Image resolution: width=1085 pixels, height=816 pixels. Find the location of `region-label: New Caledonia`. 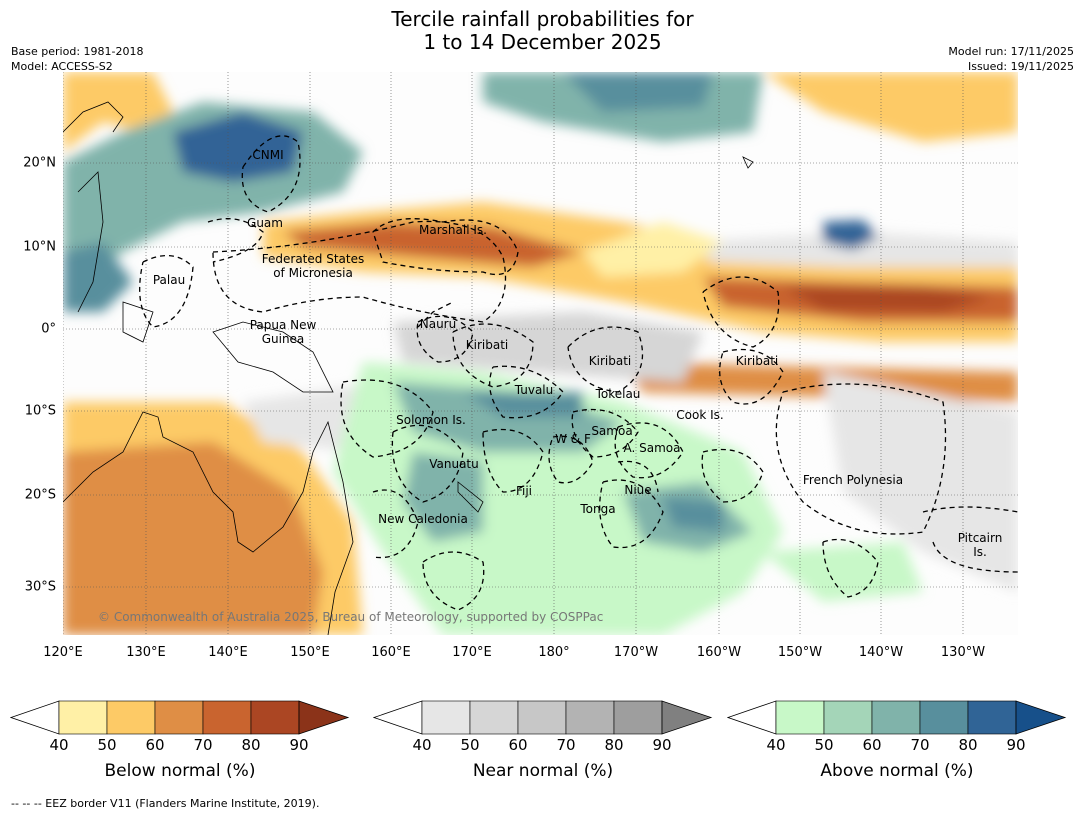

region-label: New Caledonia is located at coordinates (423, 519).